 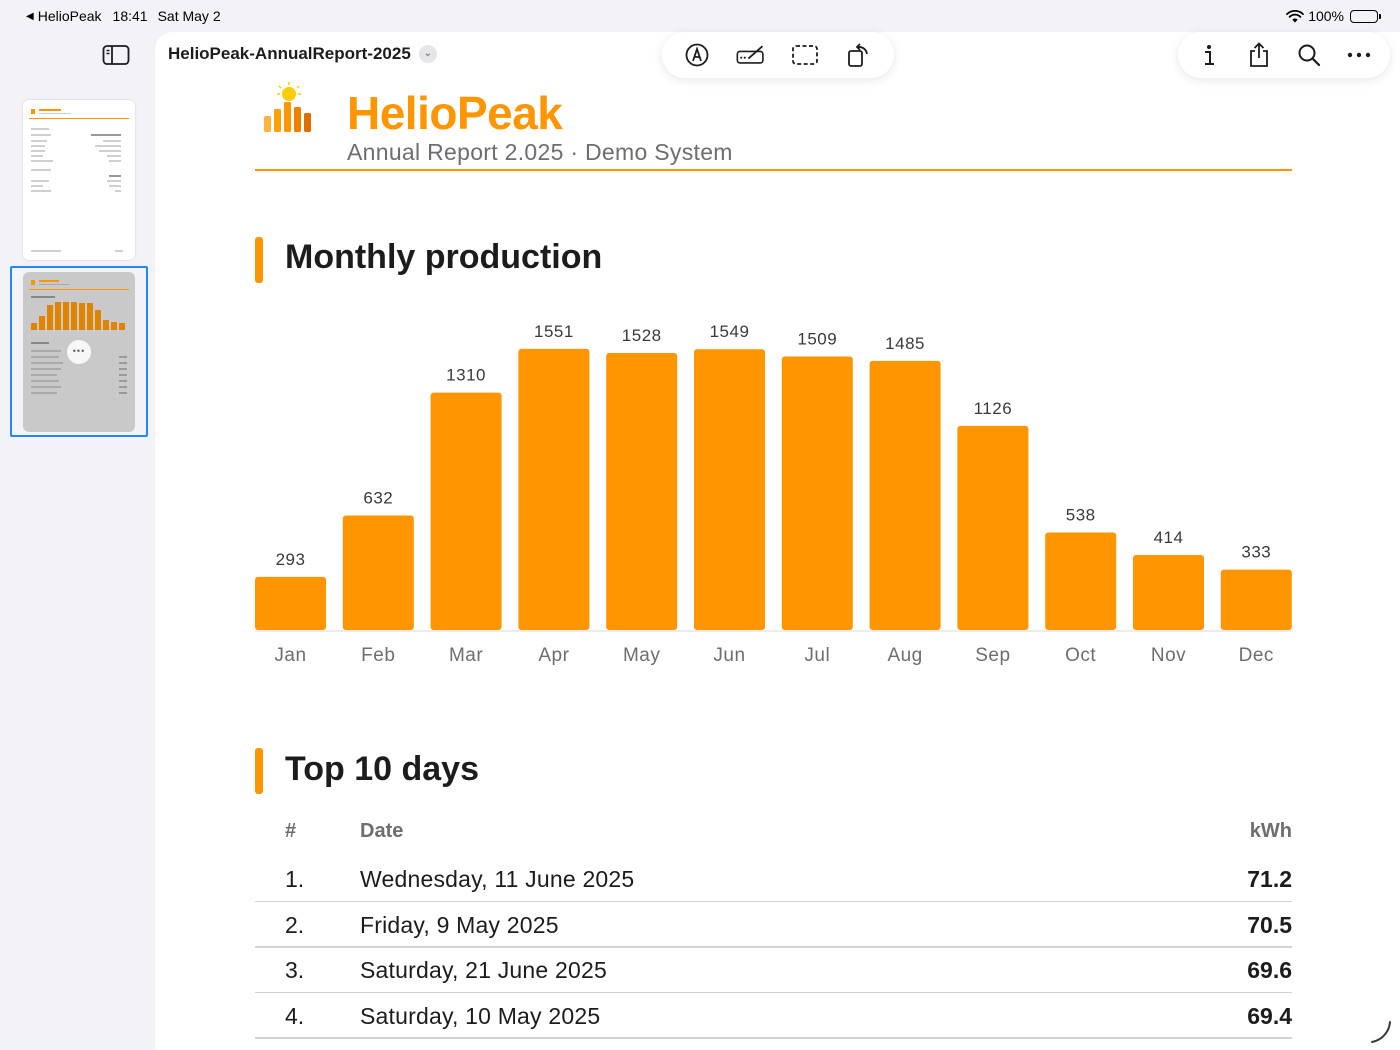 I want to click on thumbnail-more-button: •••, so click(x=79, y=352).